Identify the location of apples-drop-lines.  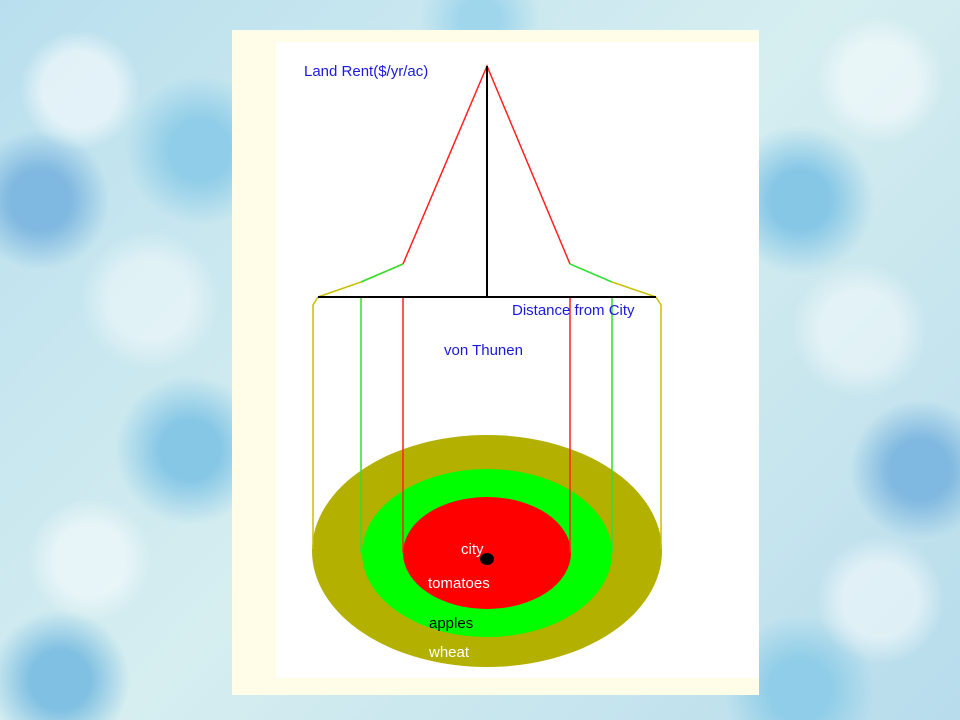
(486, 425).